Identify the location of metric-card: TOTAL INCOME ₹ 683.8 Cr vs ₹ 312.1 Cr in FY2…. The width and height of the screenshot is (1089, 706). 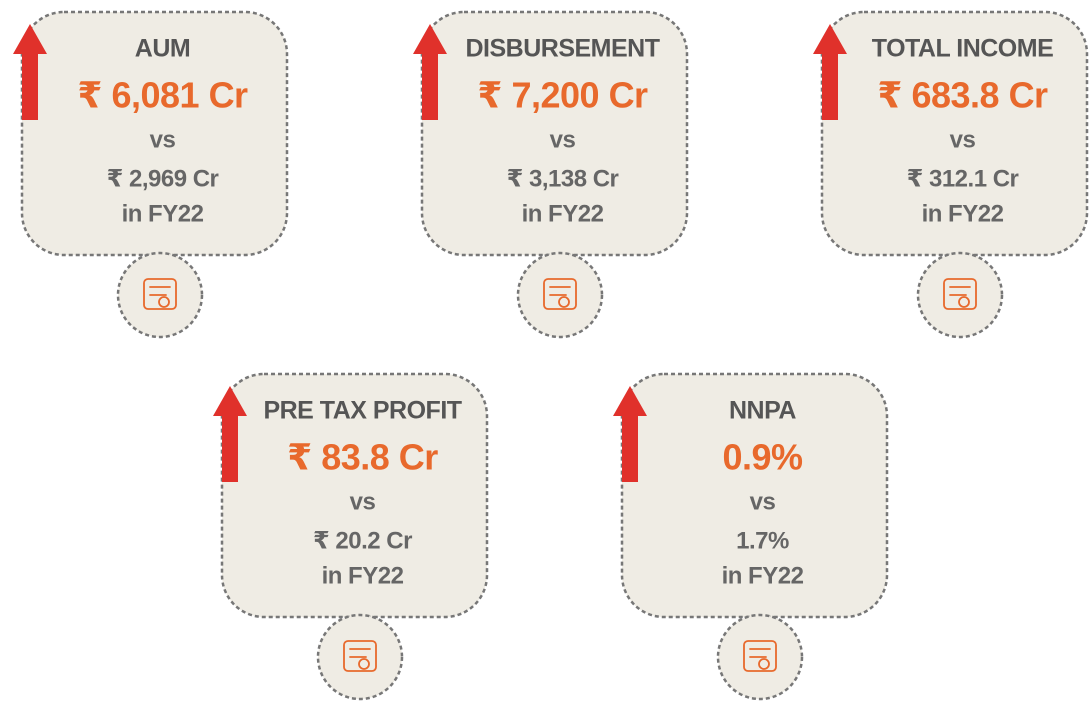
(951, 174).